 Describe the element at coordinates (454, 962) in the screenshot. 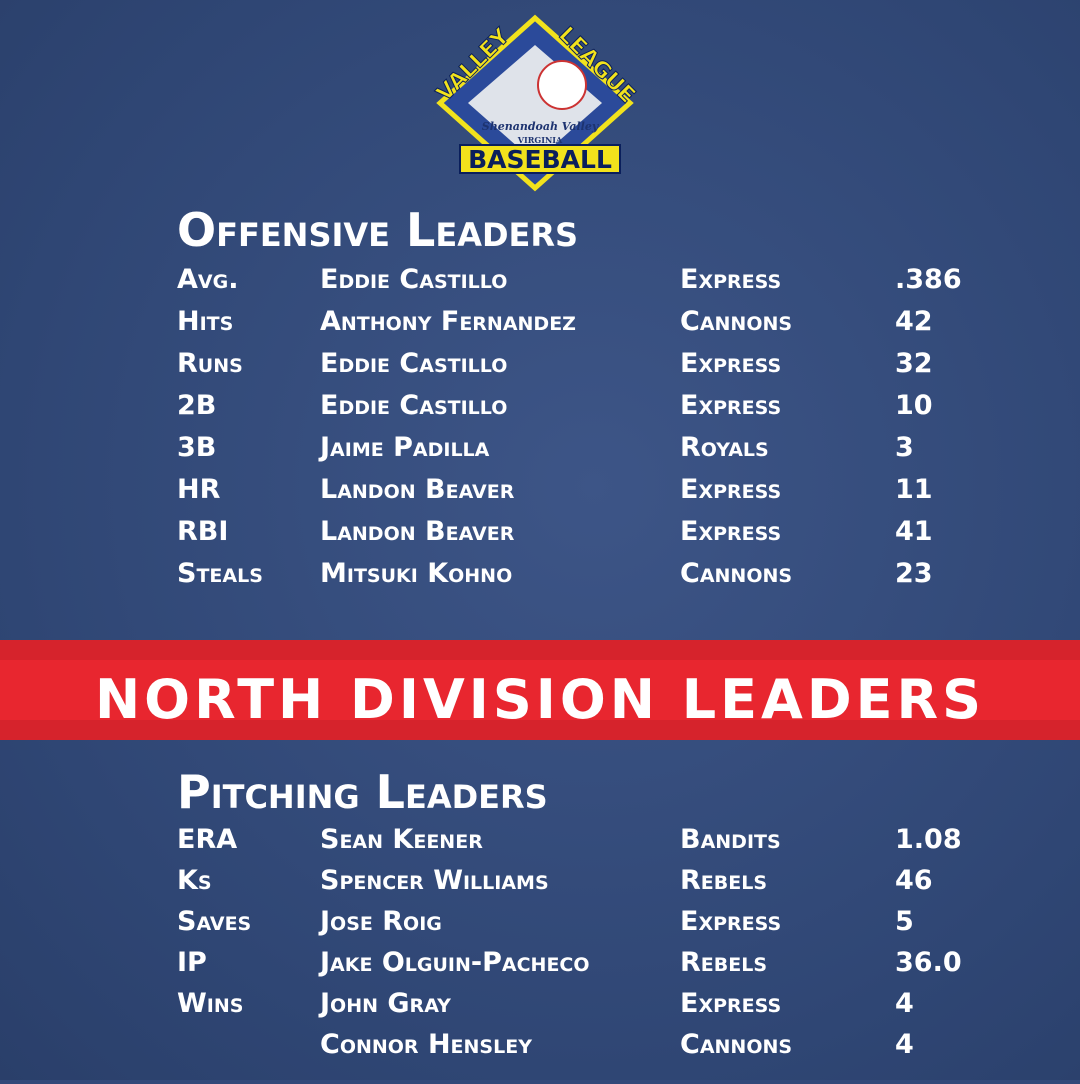

I see `cell-player: Jake Olguin-Pacheco` at that location.